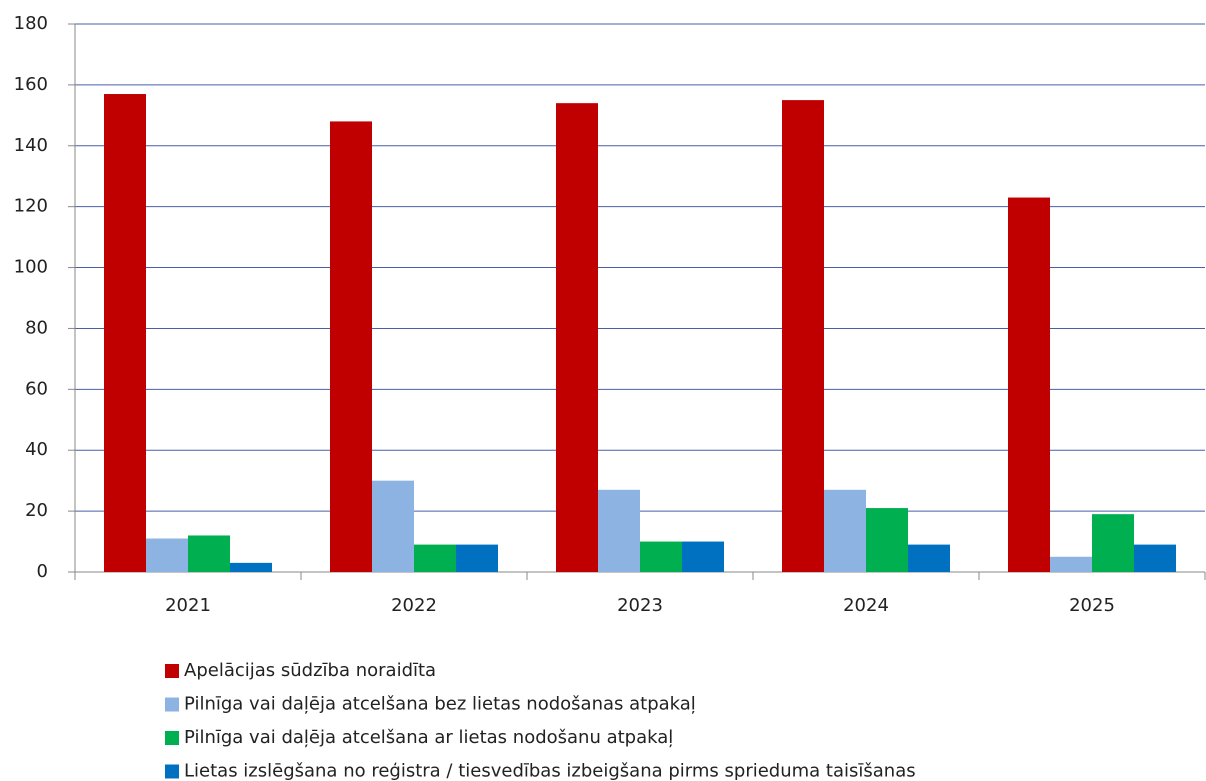  Describe the element at coordinates (31, 145) in the screenshot. I see `y-tick-label: 140` at that location.